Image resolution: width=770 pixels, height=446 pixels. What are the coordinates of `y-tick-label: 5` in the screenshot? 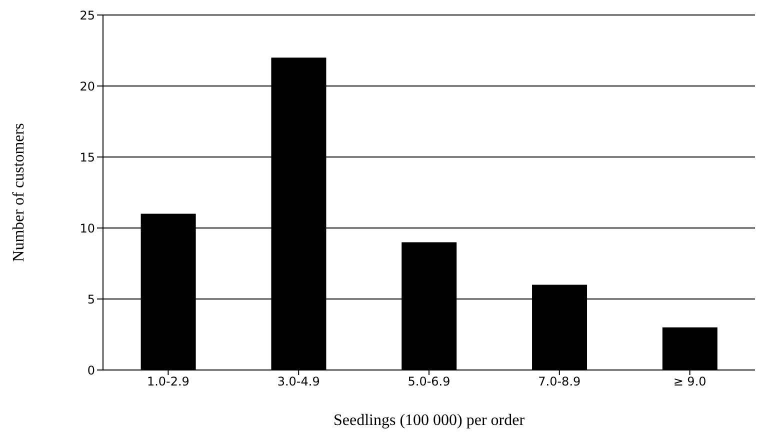 It's located at (91, 299).